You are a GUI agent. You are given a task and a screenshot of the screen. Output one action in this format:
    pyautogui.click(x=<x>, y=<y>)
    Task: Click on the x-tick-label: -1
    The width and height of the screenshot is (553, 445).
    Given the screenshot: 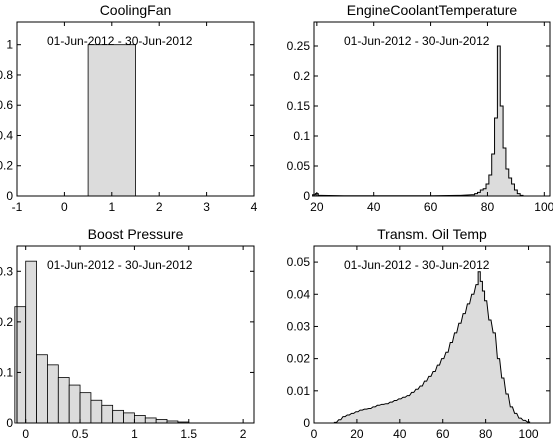 What is the action you would take?
    pyautogui.click(x=17, y=207)
    